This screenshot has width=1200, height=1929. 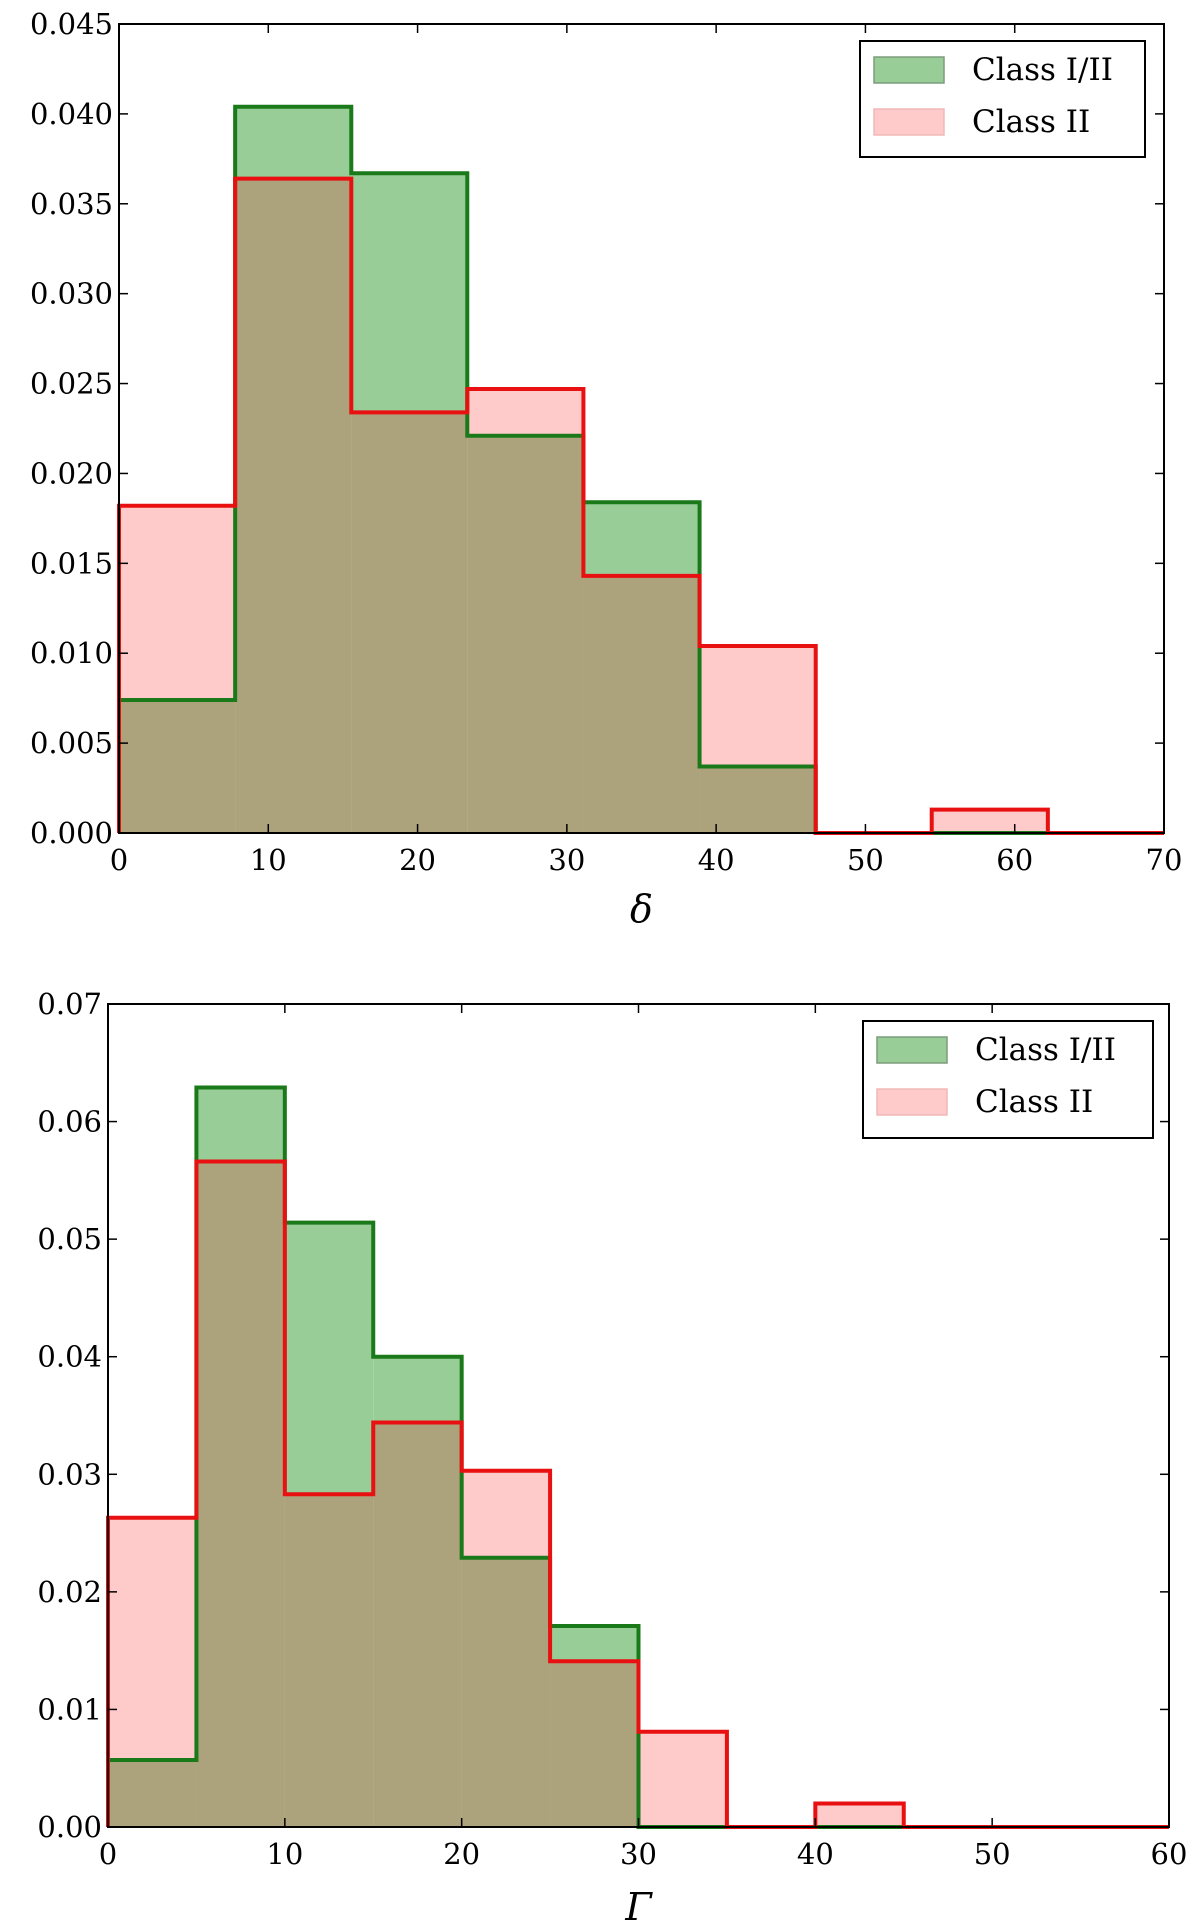 What do you see at coordinates (69, 1239) in the screenshot?
I see `y-tick-label: 0.05` at bounding box center [69, 1239].